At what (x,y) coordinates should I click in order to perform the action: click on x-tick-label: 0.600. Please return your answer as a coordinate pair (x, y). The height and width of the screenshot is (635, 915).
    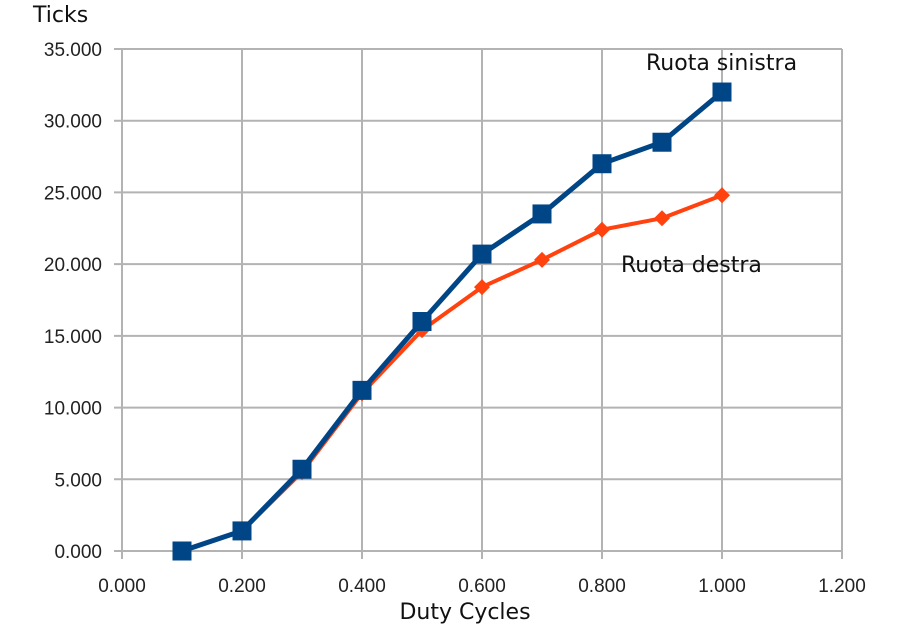
    Looking at the image, I should click on (482, 586).